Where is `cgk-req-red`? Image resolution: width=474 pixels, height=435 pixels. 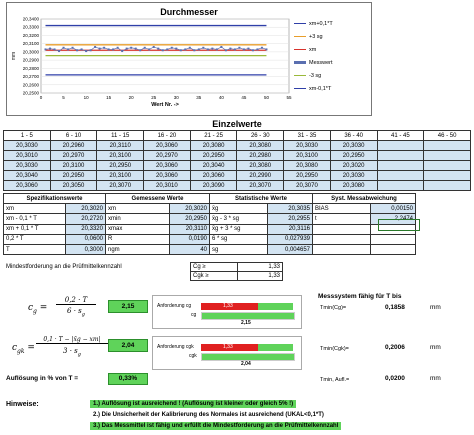 cgk-req-red is located at coordinates (229, 347).